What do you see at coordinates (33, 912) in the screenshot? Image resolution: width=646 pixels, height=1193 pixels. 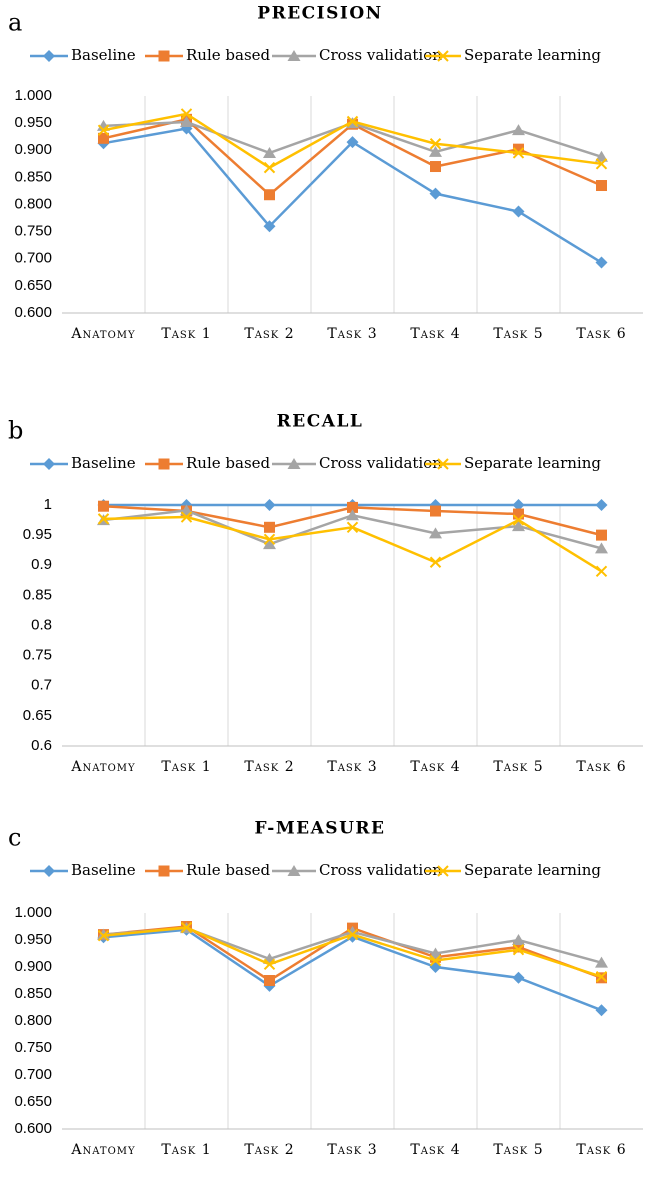 I see `y-tick-label: 1.000` at bounding box center [33, 912].